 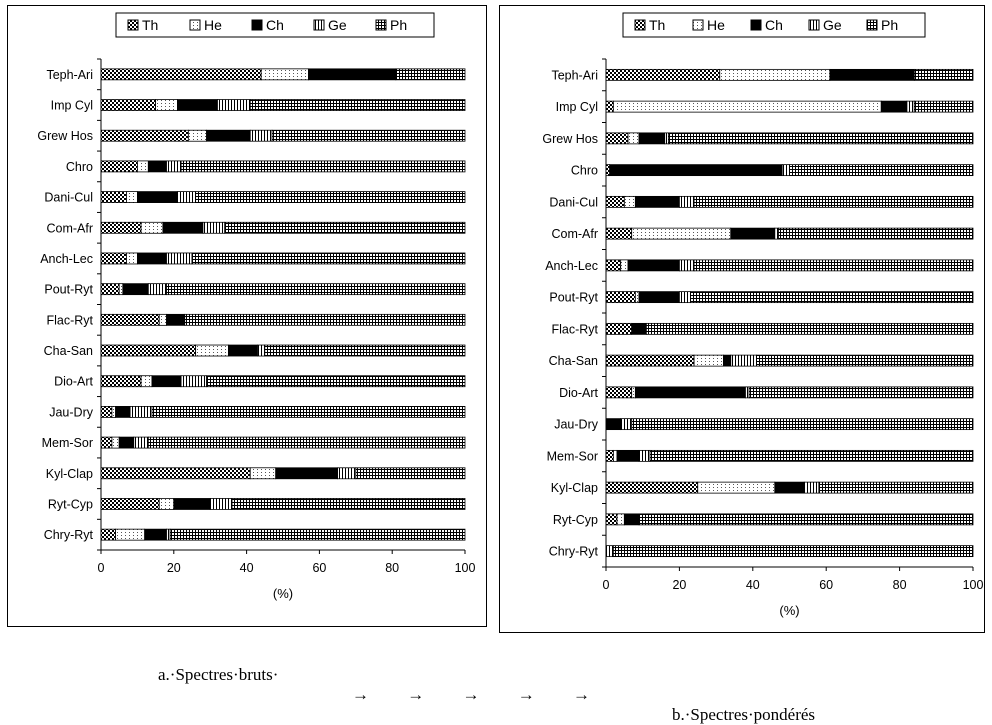 I want to click on category-label: Pout-Ryt, so click(x=68, y=290).